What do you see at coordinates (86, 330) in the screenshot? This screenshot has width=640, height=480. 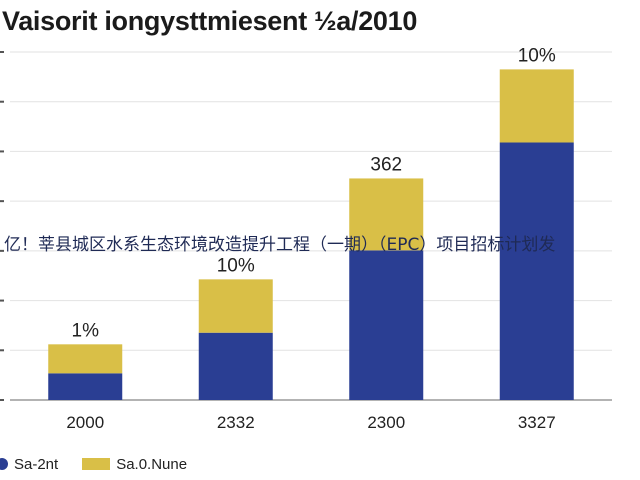 I see `bar-total-label: 1%` at bounding box center [86, 330].